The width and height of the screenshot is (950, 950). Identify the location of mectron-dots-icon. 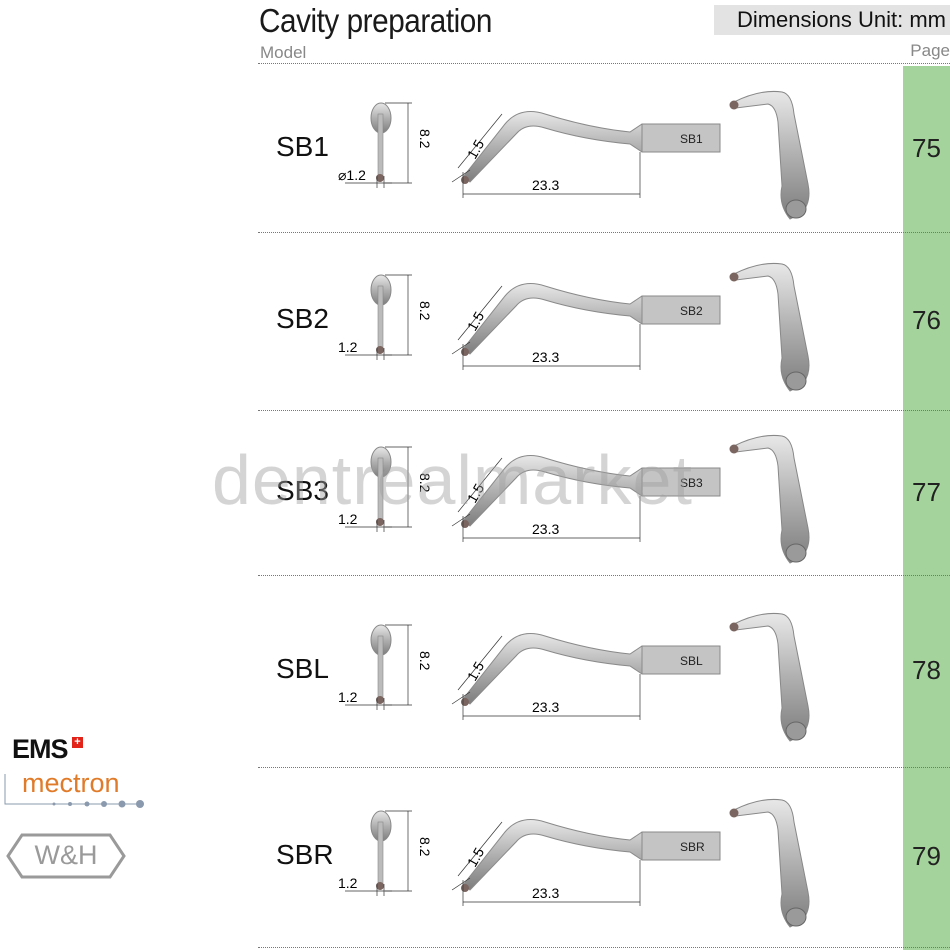
(74, 791).